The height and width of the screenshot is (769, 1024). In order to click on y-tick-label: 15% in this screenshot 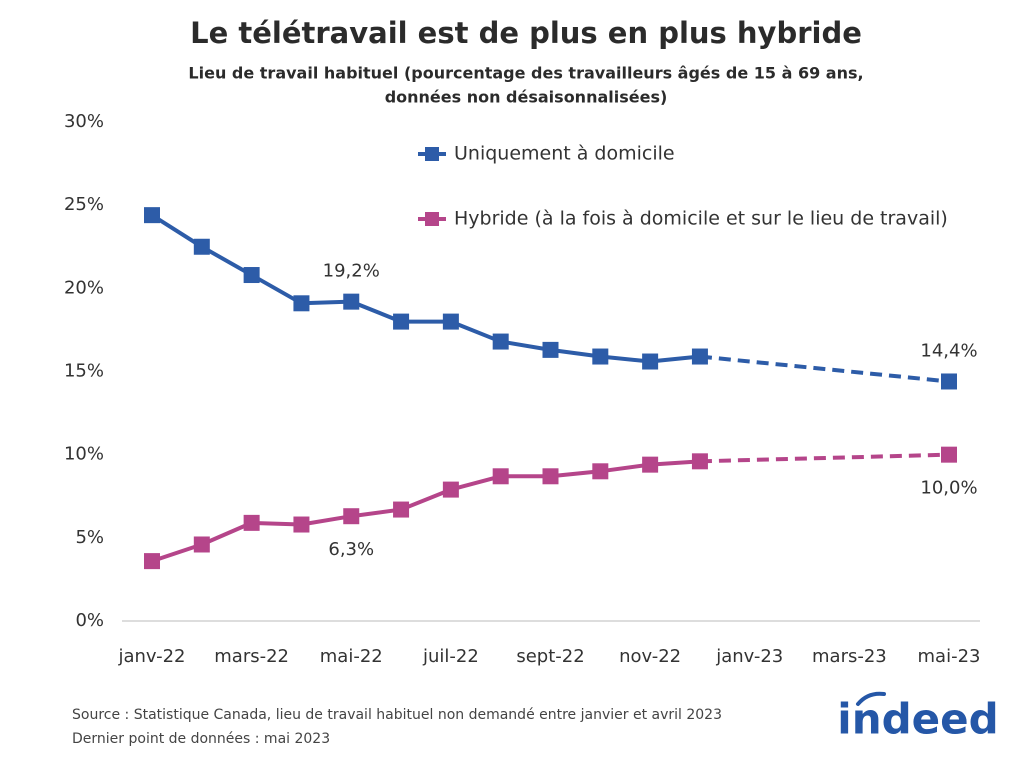, I will do `click(84, 371)`.